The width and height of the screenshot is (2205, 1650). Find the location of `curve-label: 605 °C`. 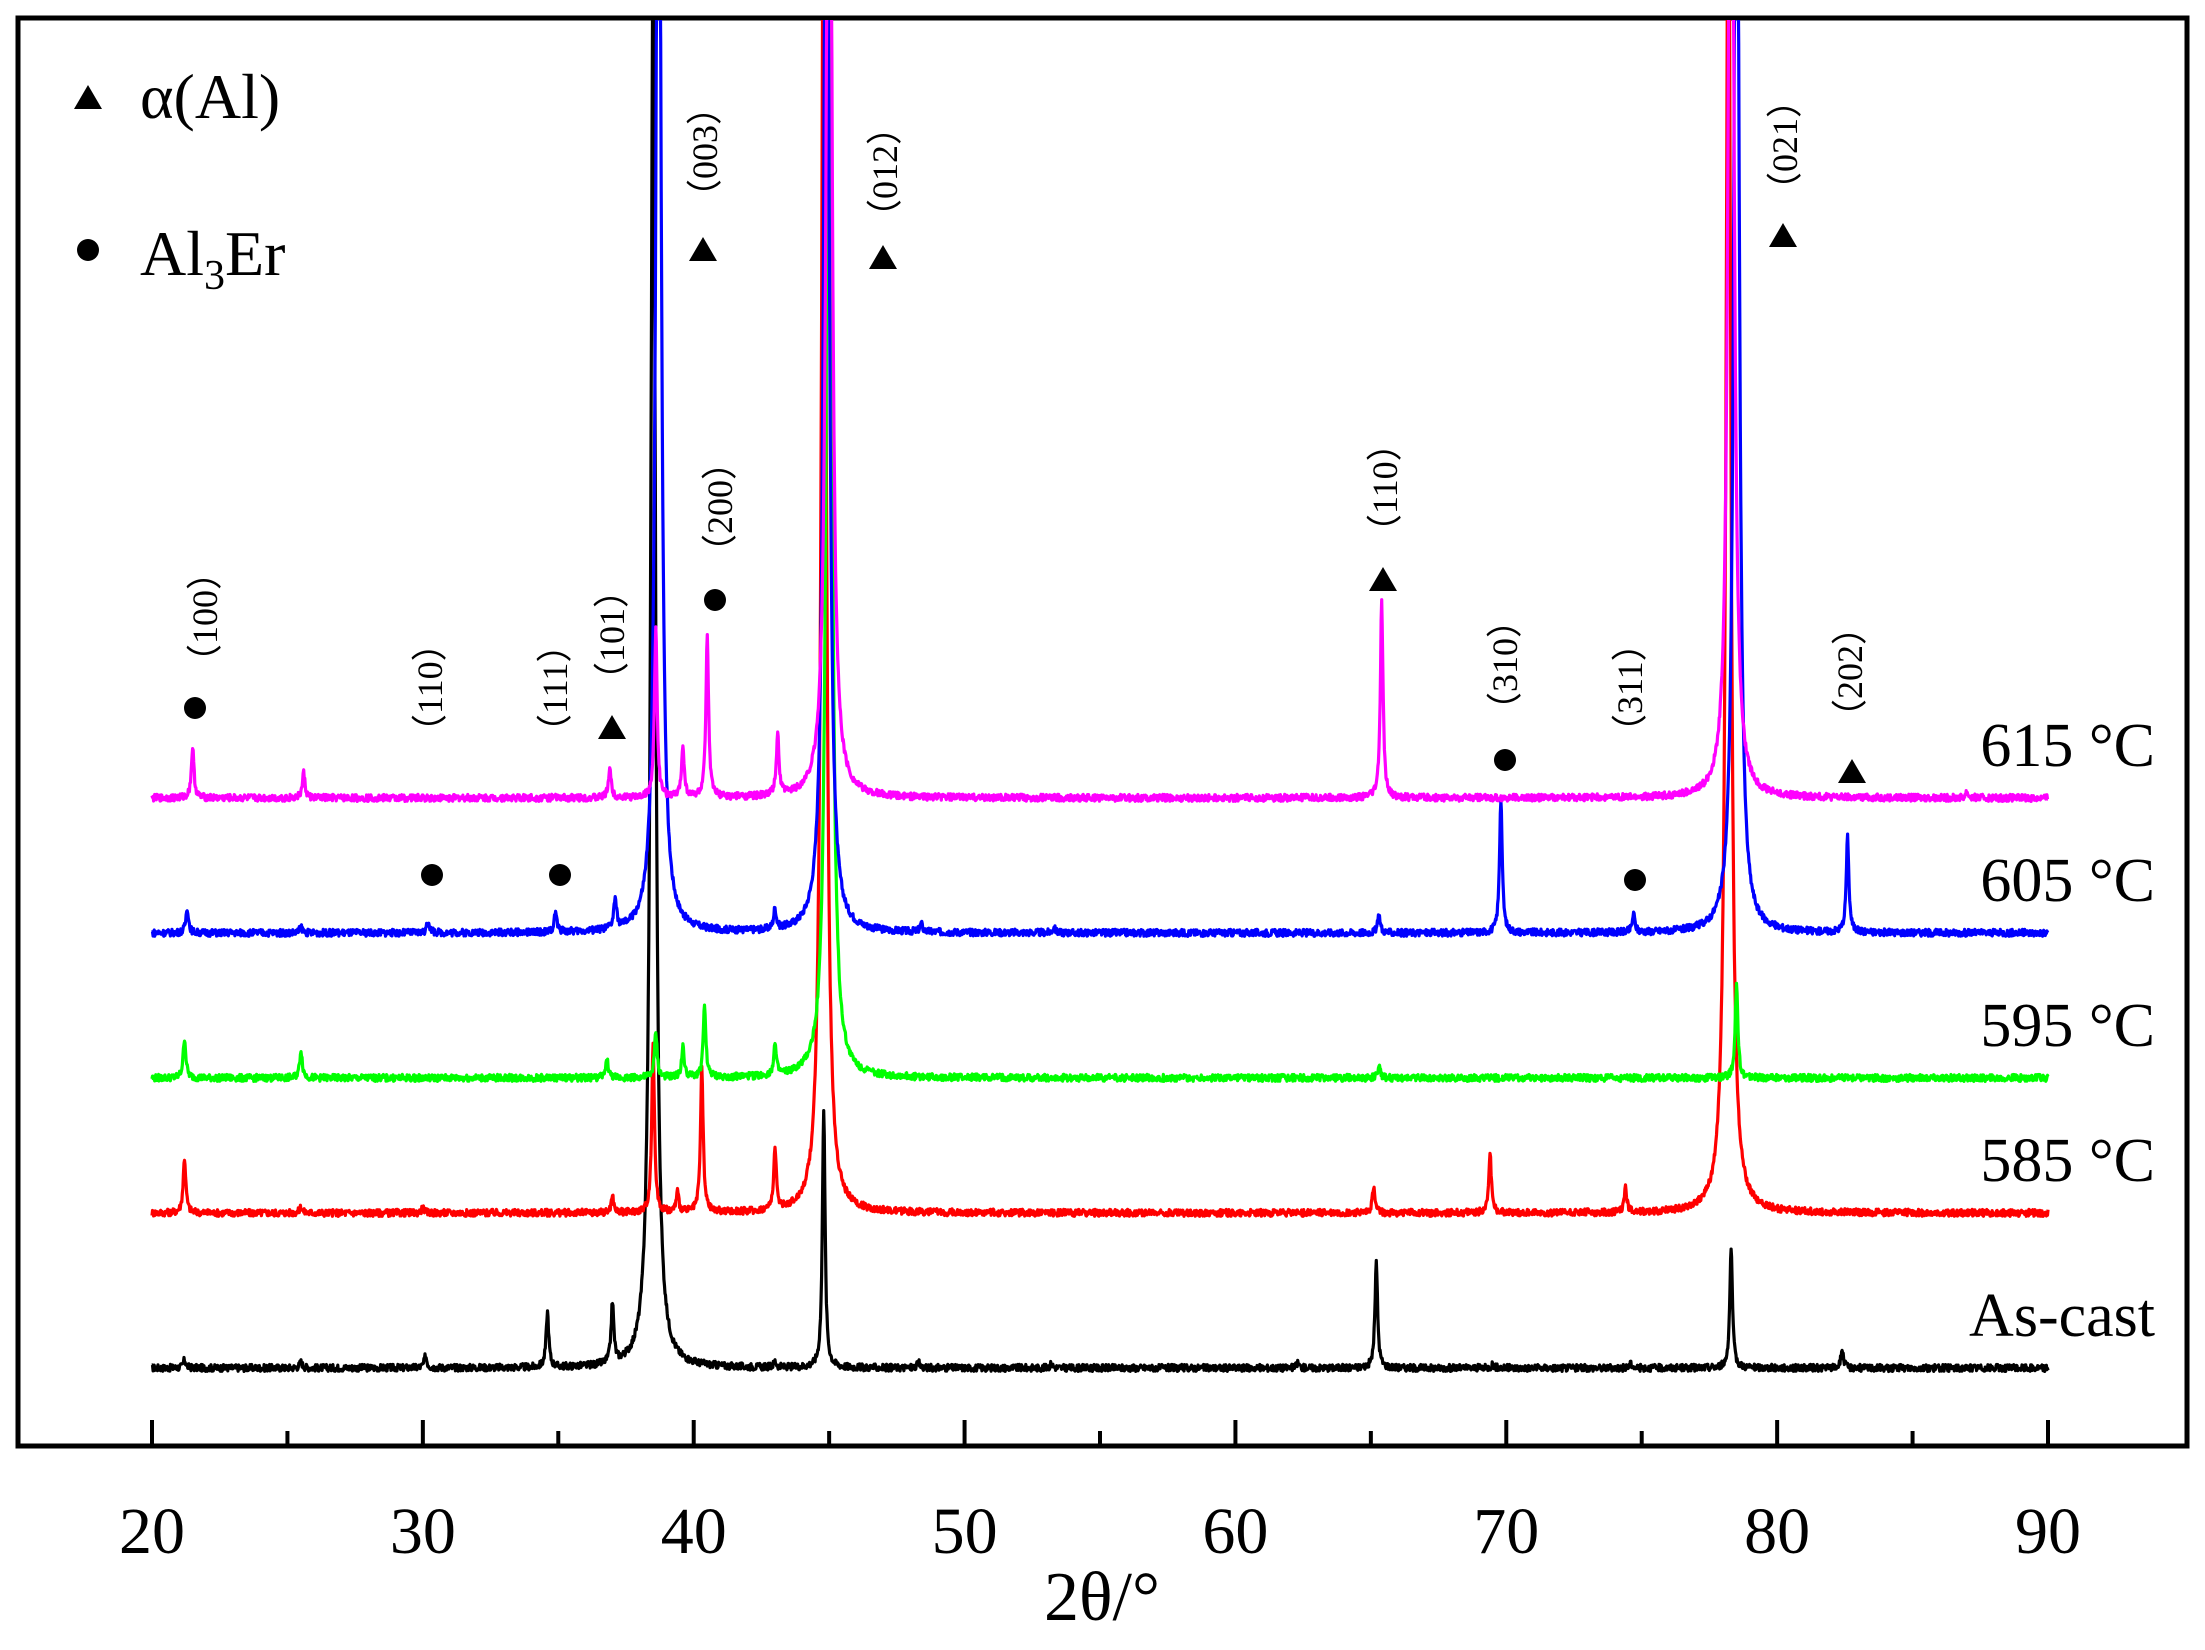

curve-label: 605 °C is located at coordinates (2067, 881).